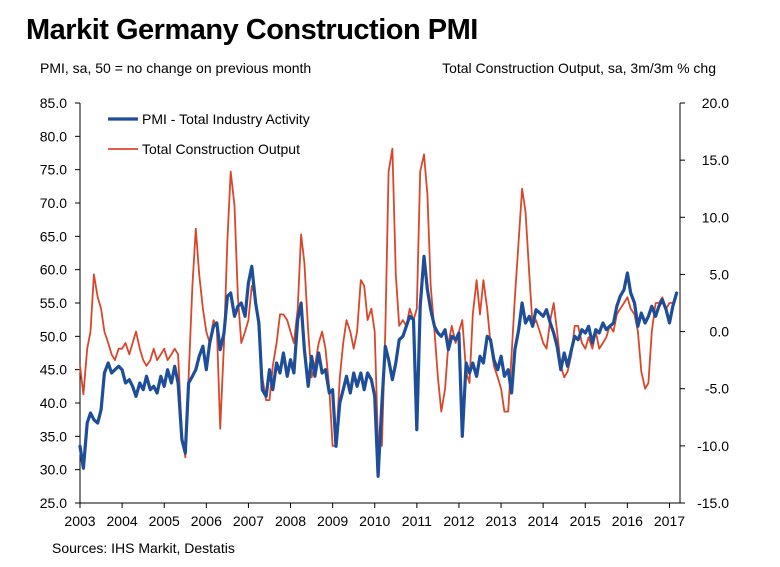  I want to click on left-tick-label: 25.0, so click(53, 503).